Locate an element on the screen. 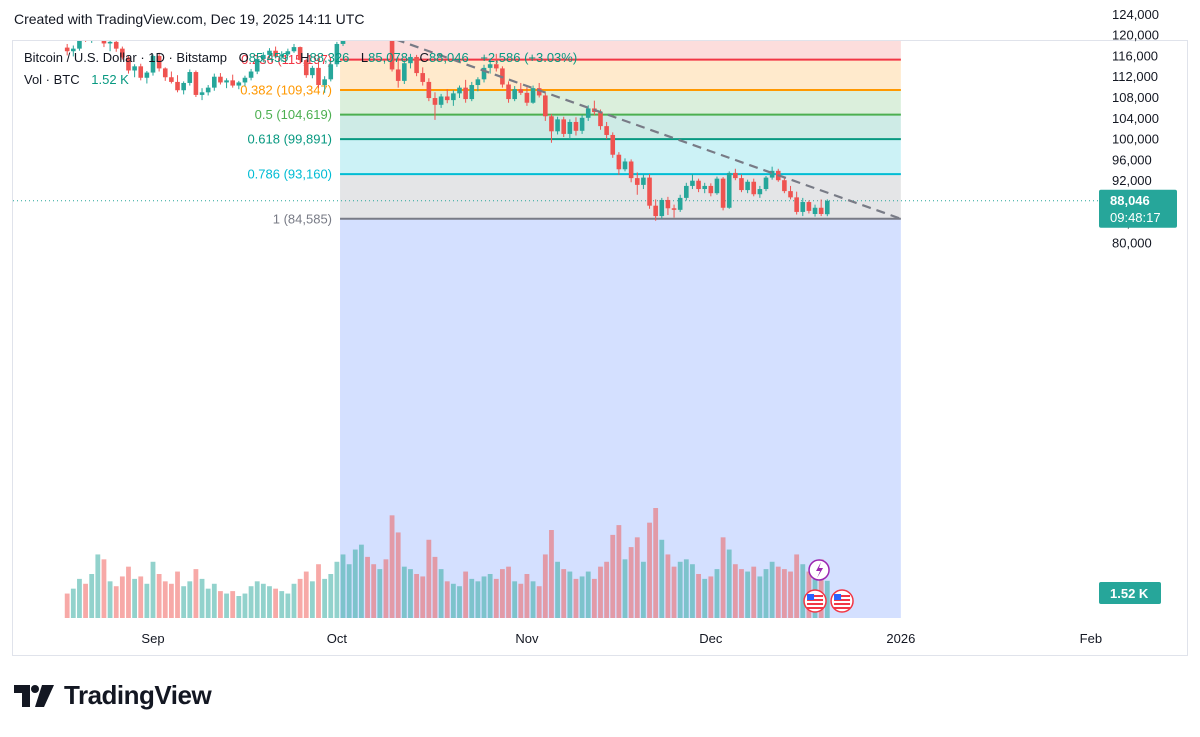 Image resolution: width=1200 pixels, height=737 pixels. y-tick-label: 128,000 is located at coordinates (1135, 0).